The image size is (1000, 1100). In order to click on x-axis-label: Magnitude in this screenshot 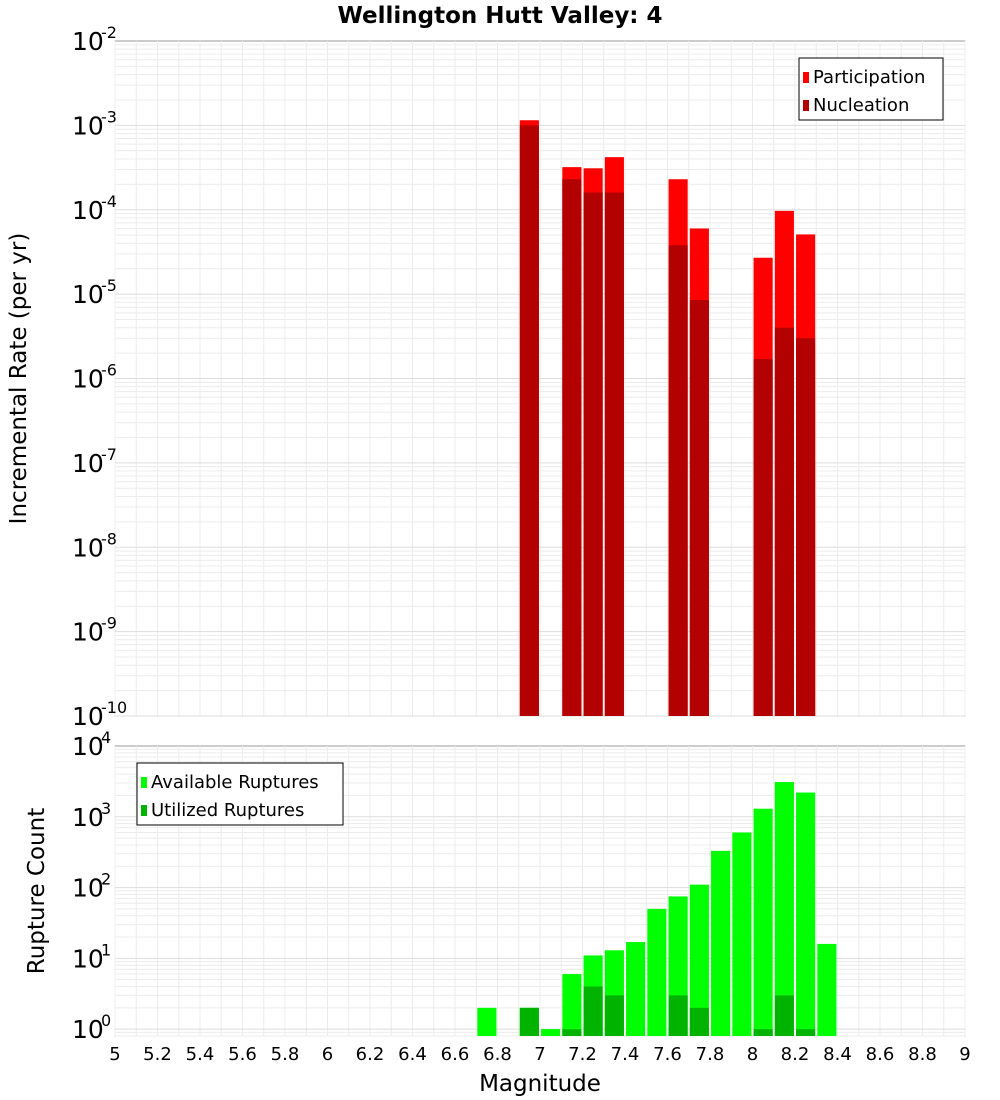, I will do `click(540, 1084)`.